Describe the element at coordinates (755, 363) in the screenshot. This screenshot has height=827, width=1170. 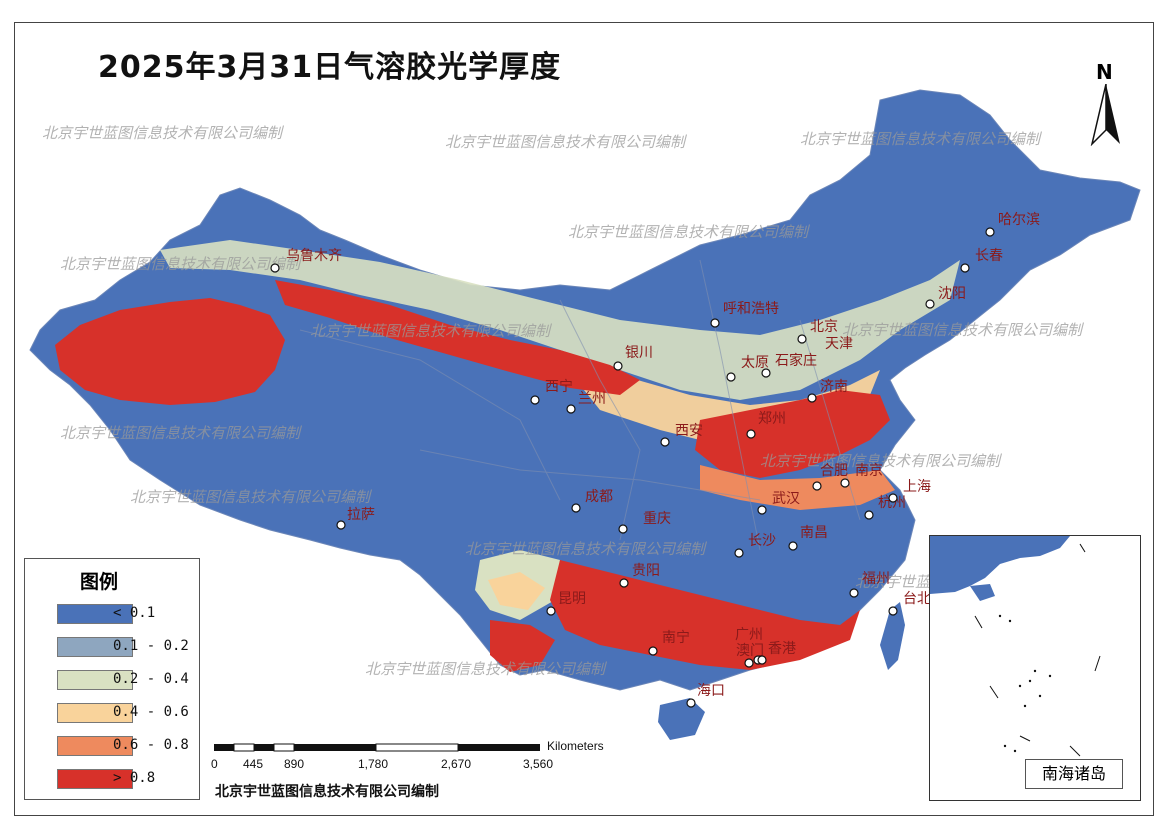
I see `city-label: 太原` at that location.